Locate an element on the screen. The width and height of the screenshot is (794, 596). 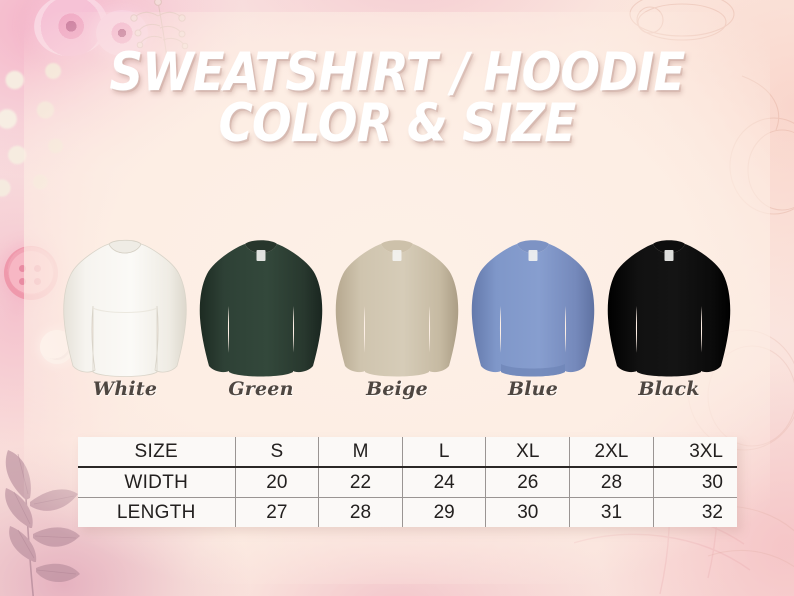
length-s: 27 is located at coordinates (277, 512).